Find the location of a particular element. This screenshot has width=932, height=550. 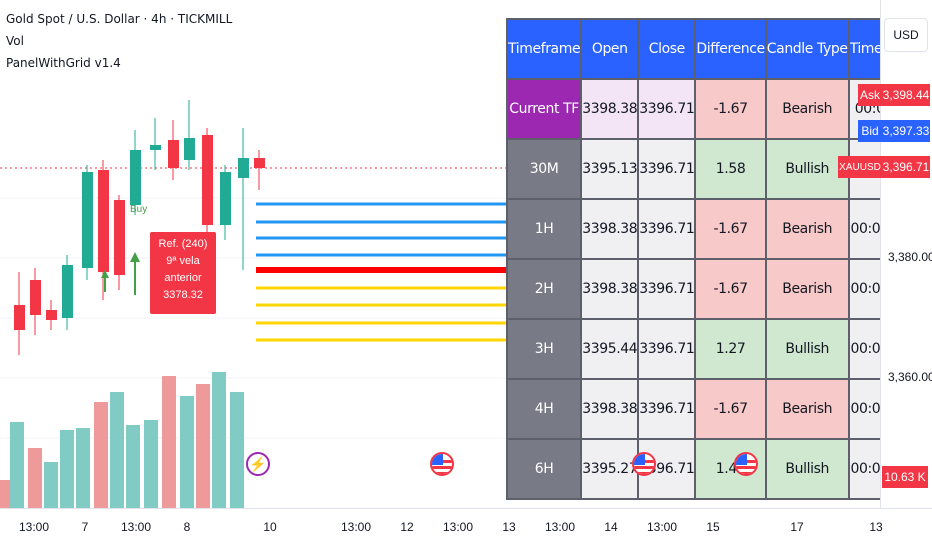

time-axis is located at coordinates (466, 529).